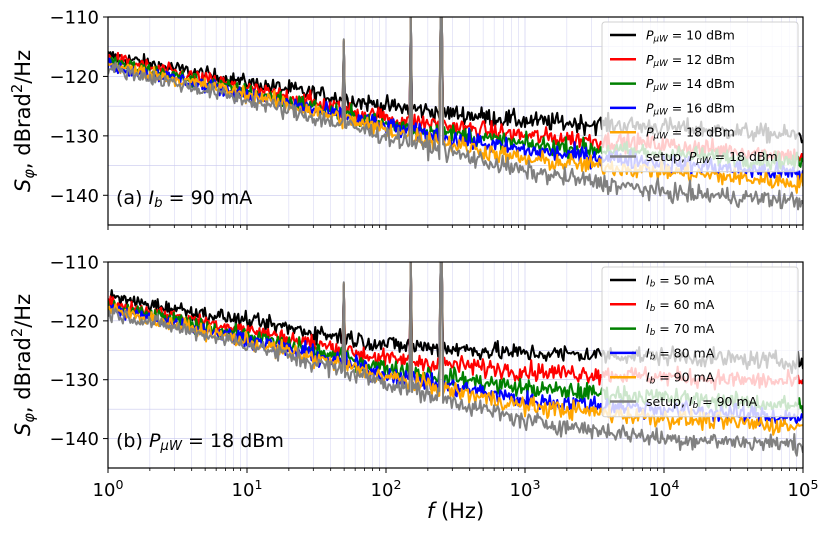 The width and height of the screenshot is (831, 535). What do you see at coordinates (184, 199) in the screenshot?
I see `panel-label: (a) Ib = 90 mA` at bounding box center [184, 199].